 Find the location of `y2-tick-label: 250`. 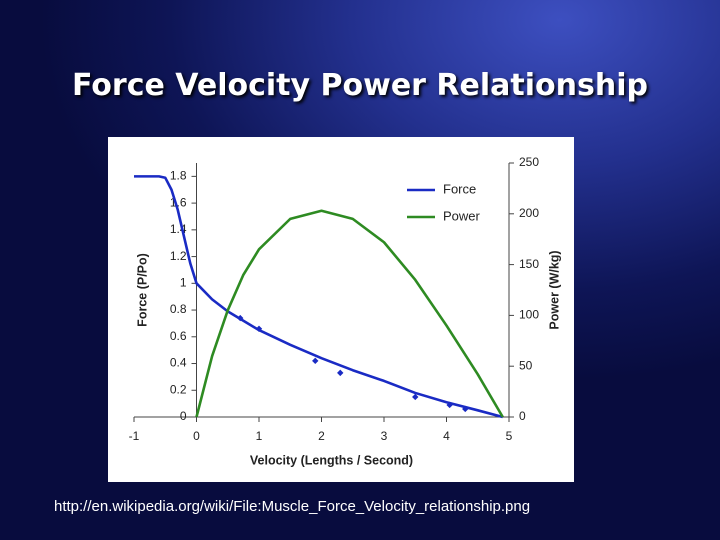

y2-tick-label: 250 is located at coordinates (529, 162).